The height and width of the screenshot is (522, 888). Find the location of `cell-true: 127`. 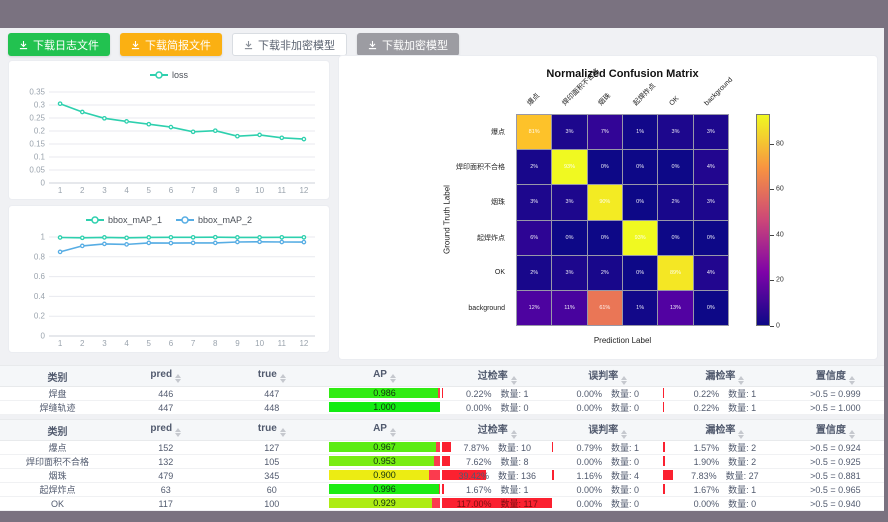

cell-true: 127 is located at coordinates (272, 447).